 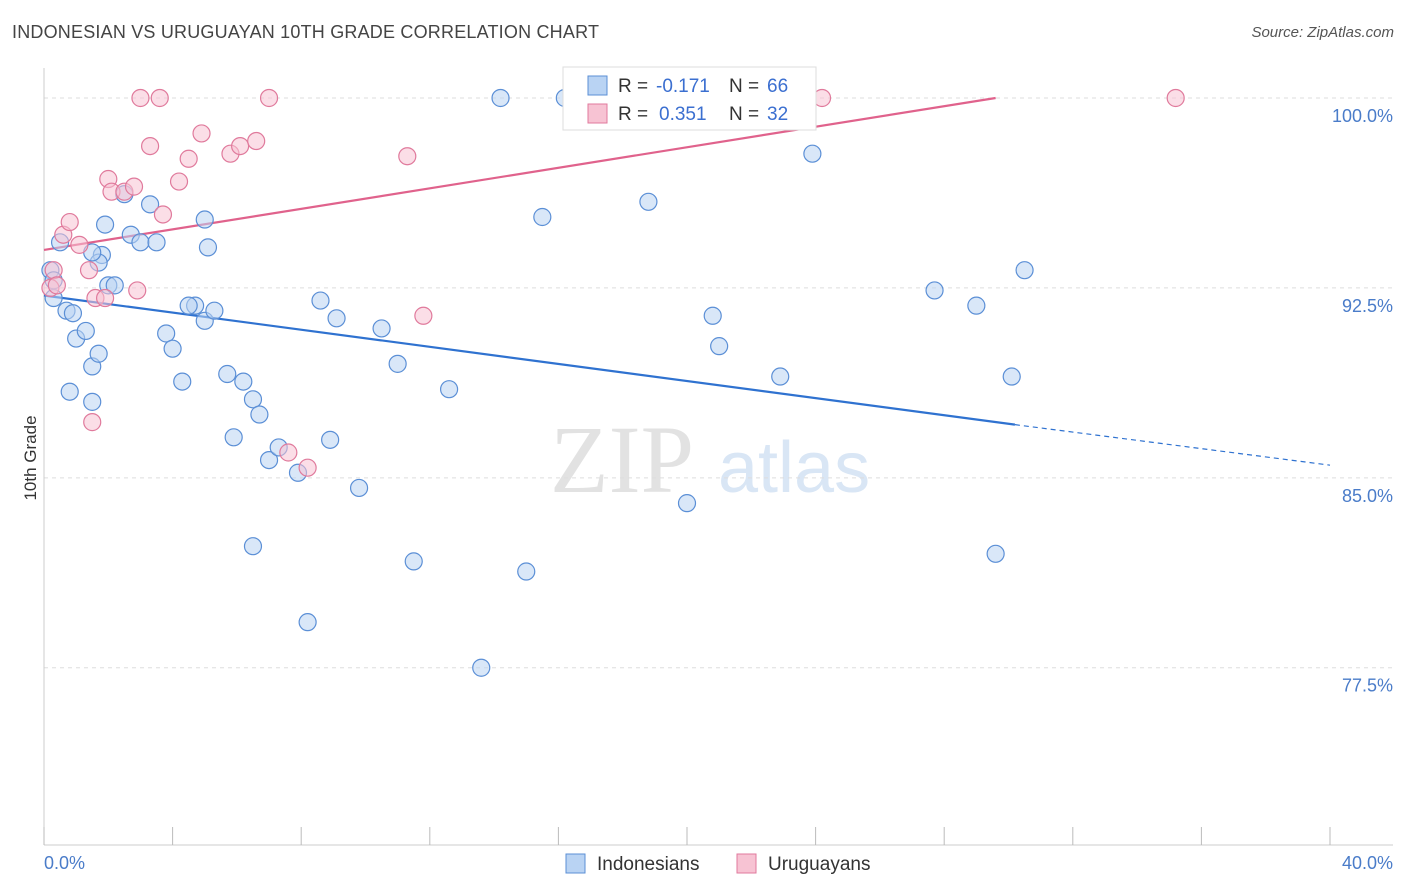 What do you see at coordinates (633, 114) in the screenshot?
I see `legend-r-label-2: R =` at bounding box center [633, 114].